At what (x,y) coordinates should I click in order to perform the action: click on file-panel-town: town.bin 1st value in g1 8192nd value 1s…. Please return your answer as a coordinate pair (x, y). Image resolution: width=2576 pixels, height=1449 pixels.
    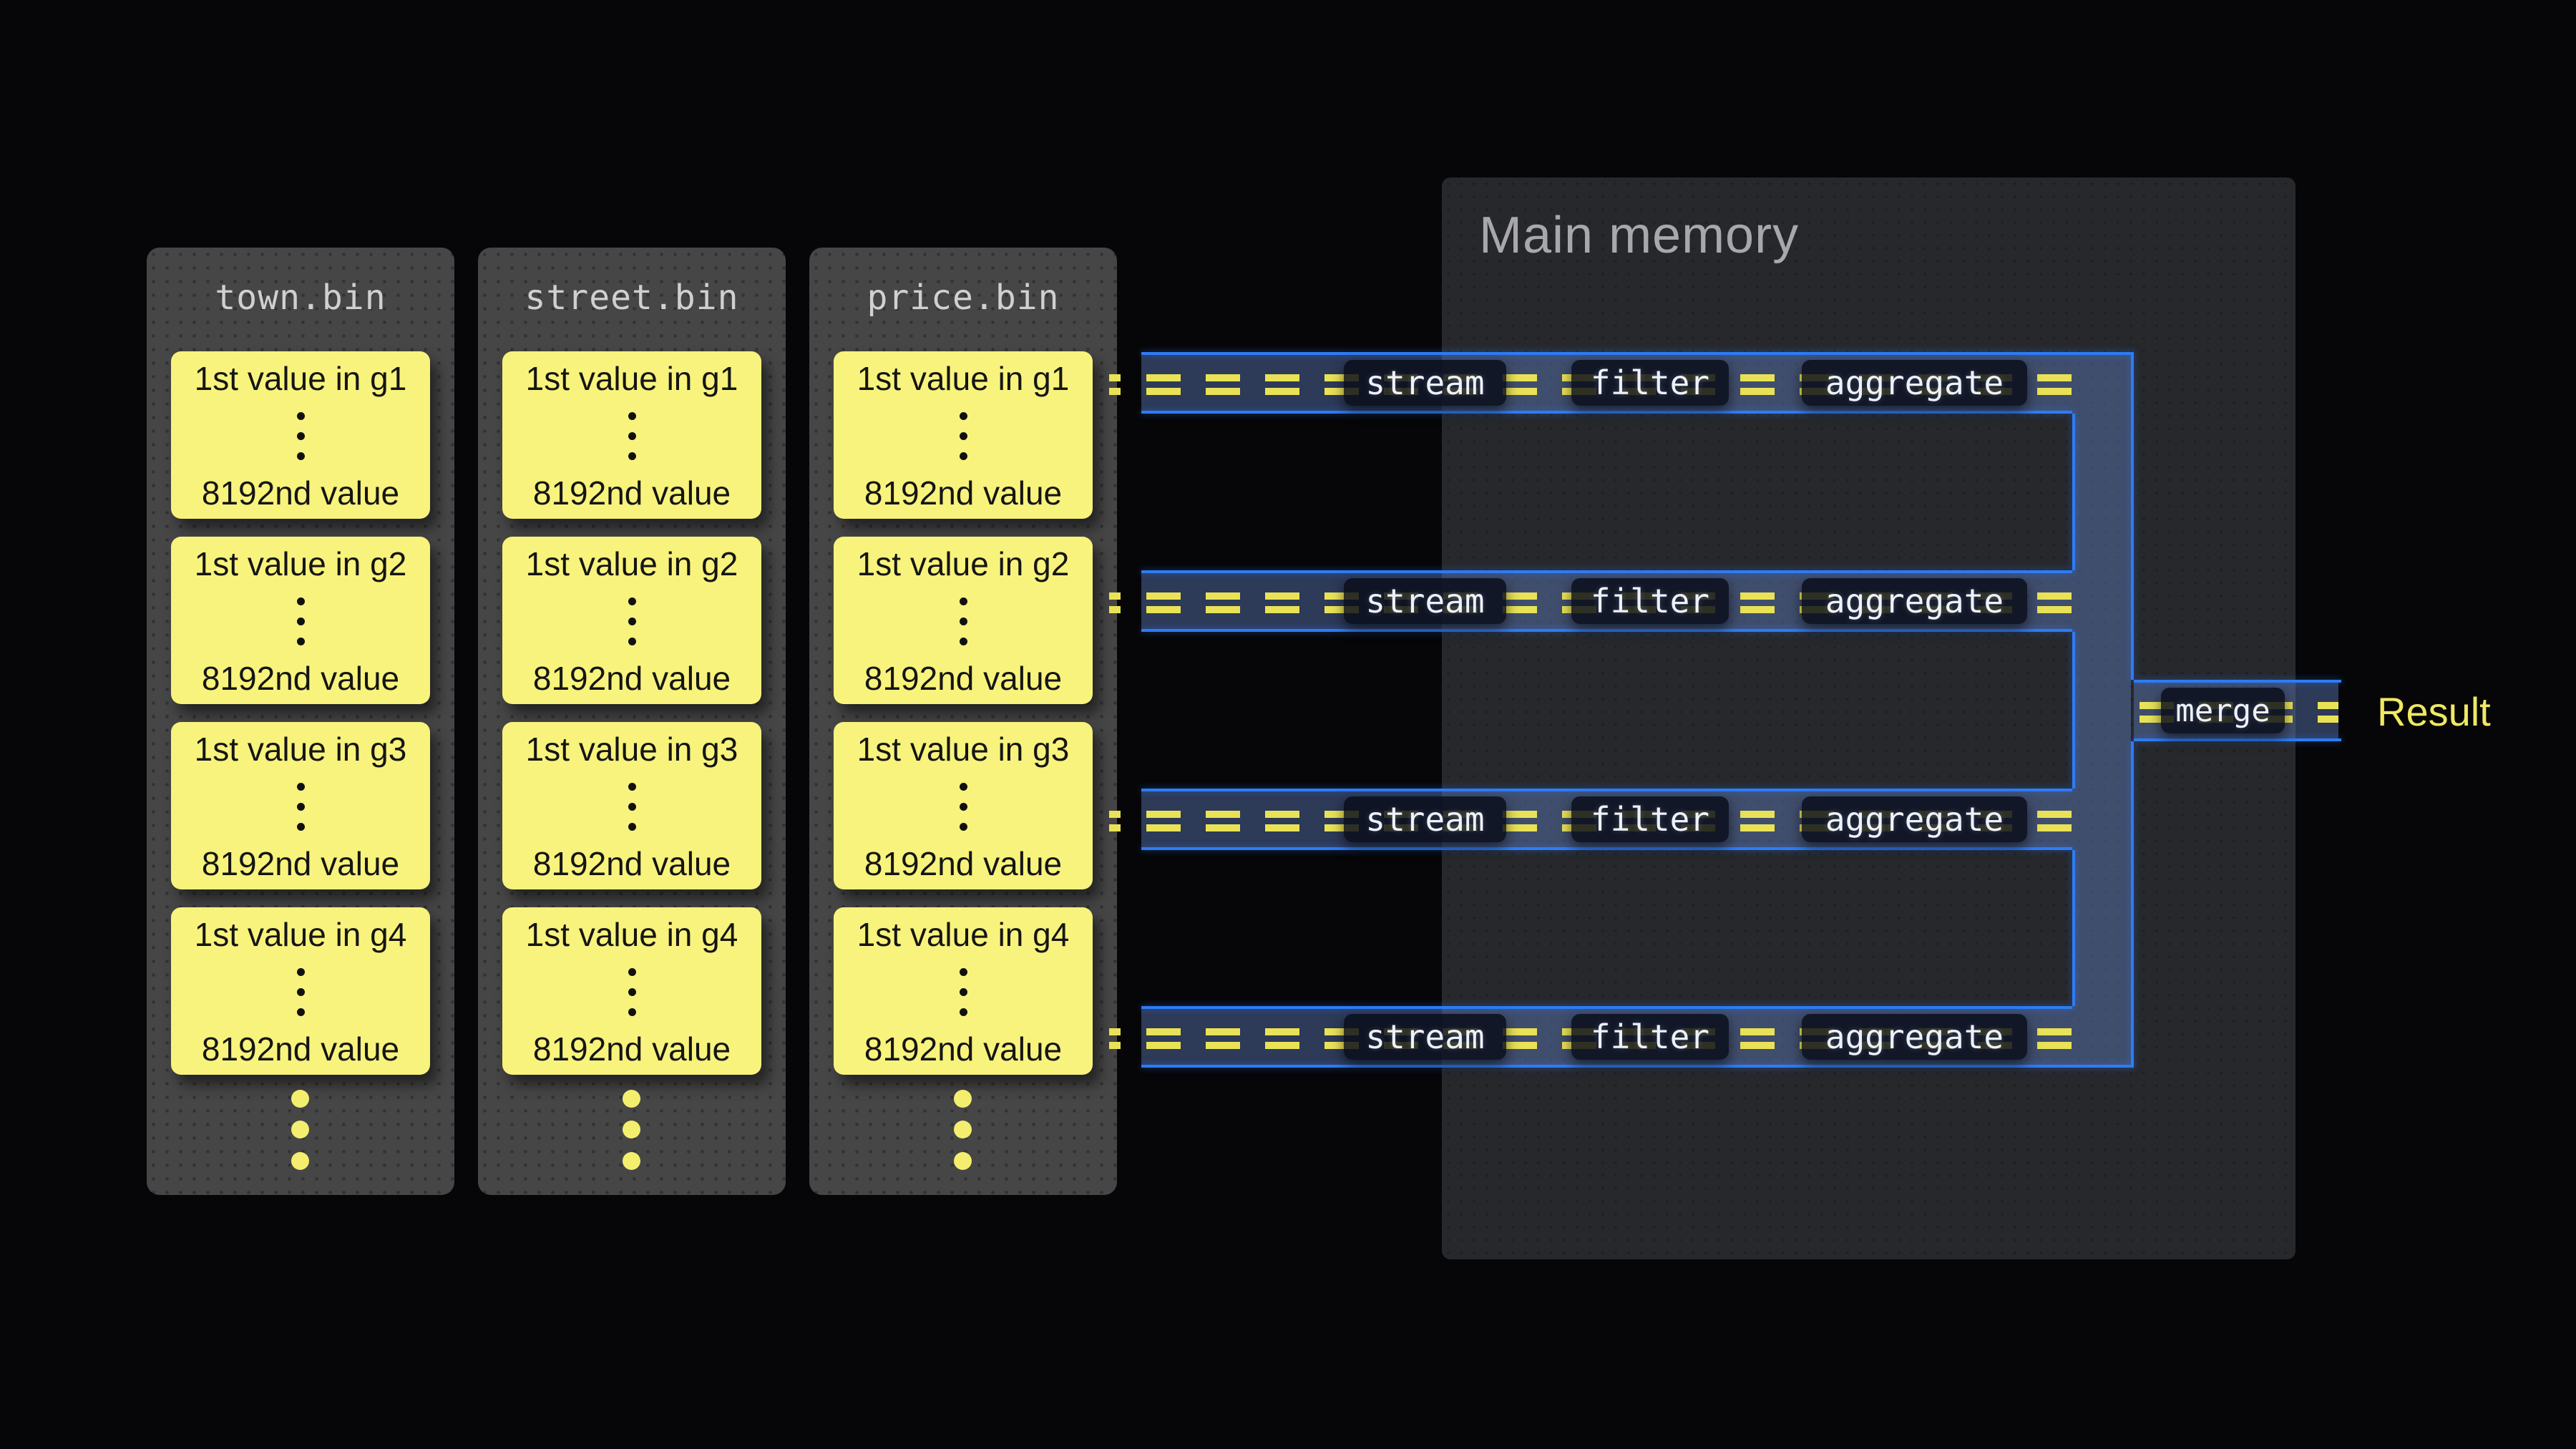
    Looking at the image, I should click on (300, 721).